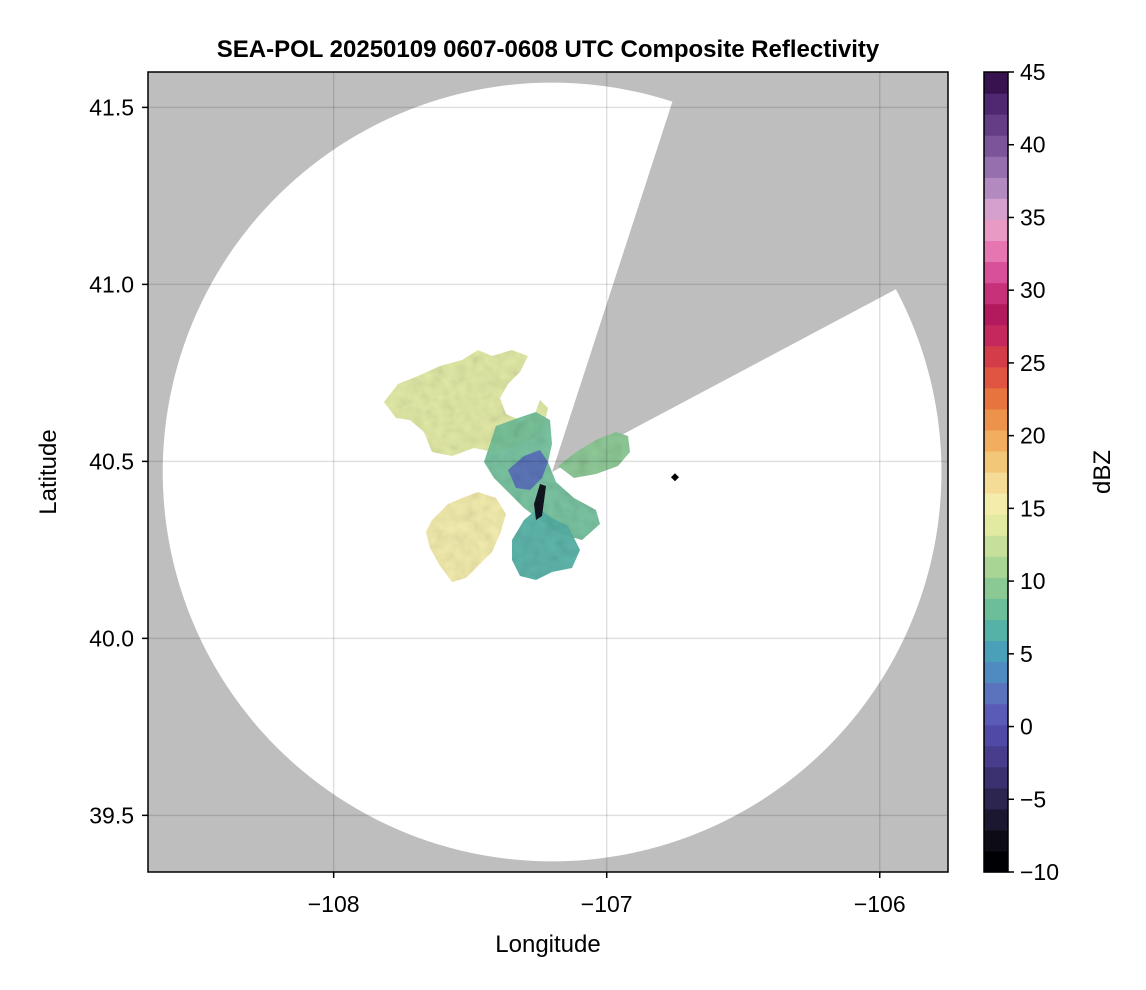 The image size is (1146, 990). Describe the element at coordinates (1033, 436) in the screenshot. I see `colorbar-tick-label: 20` at that location.